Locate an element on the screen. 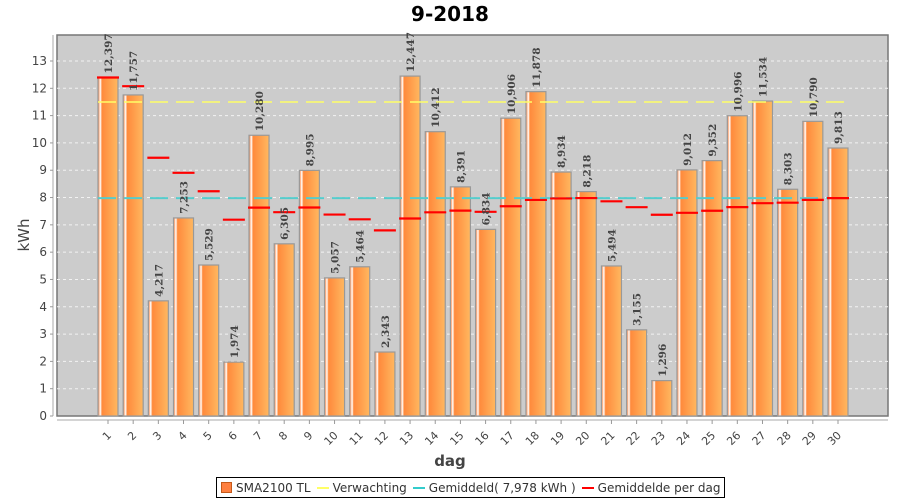  y-tick-label: 1 is located at coordinates (43, 389).